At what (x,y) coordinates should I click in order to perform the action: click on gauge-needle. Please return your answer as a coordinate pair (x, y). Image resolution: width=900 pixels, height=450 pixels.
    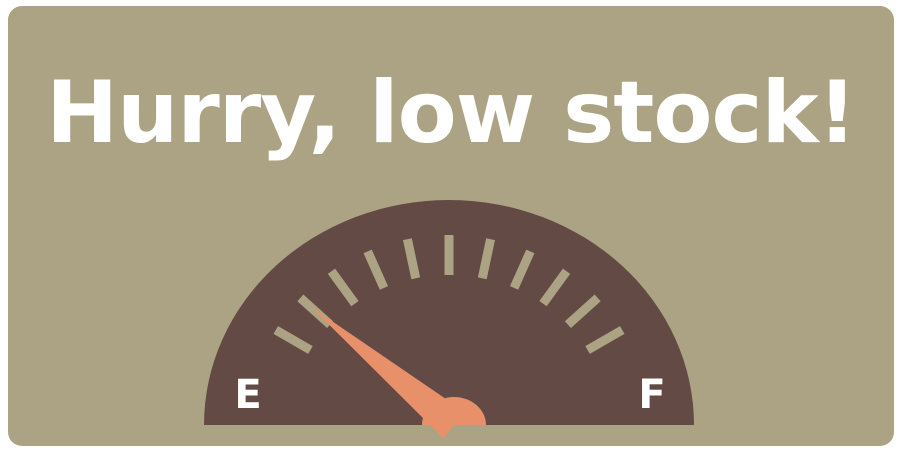
    Looking at the image, I should click on (398, 373).